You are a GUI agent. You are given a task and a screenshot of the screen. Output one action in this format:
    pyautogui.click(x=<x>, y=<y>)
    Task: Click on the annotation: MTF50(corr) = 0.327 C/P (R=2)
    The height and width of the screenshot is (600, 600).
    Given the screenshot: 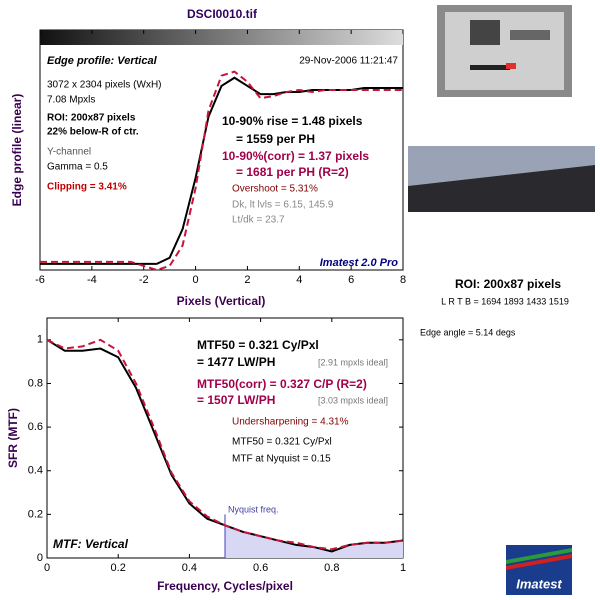 What is the action you would take?
    pyautogui.click(x=282, y=384)
    